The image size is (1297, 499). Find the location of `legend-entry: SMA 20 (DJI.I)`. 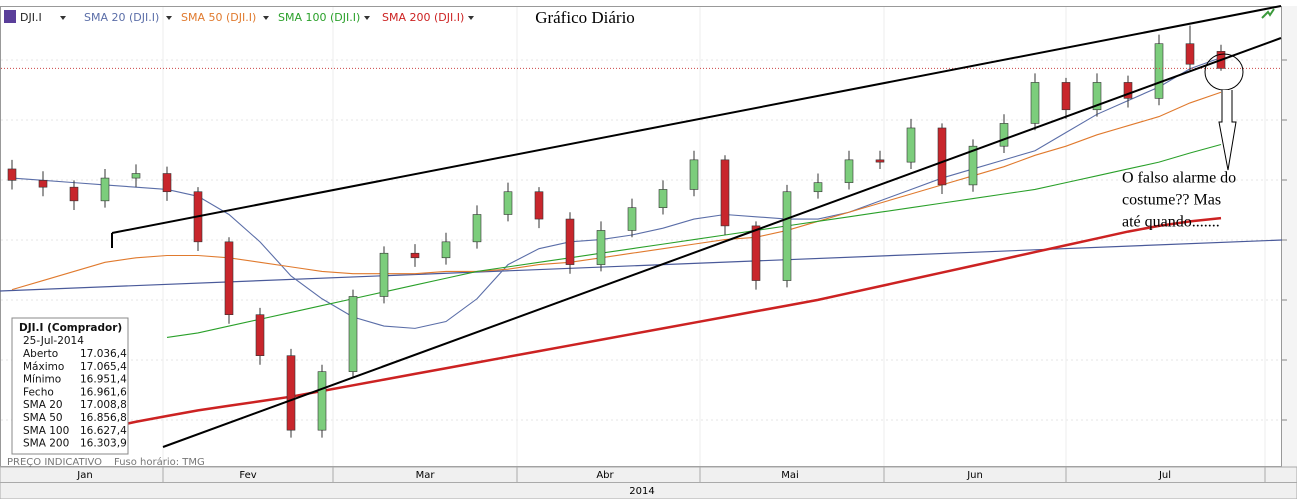

legend-entry: SMA 20 (DJI.I) is located at coordinates (121, 17).